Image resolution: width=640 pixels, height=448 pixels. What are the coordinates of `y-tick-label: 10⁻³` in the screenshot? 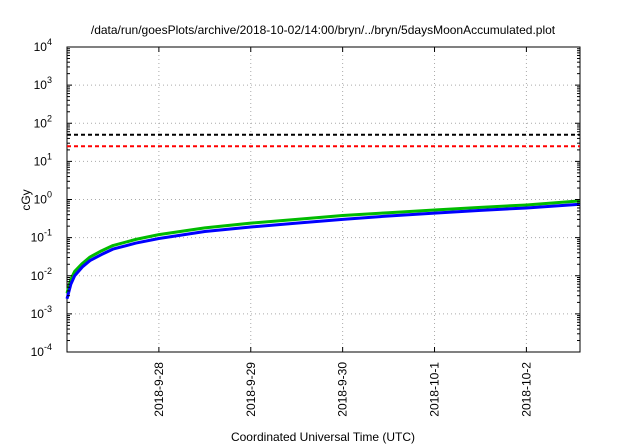 It's located at (41, 312).